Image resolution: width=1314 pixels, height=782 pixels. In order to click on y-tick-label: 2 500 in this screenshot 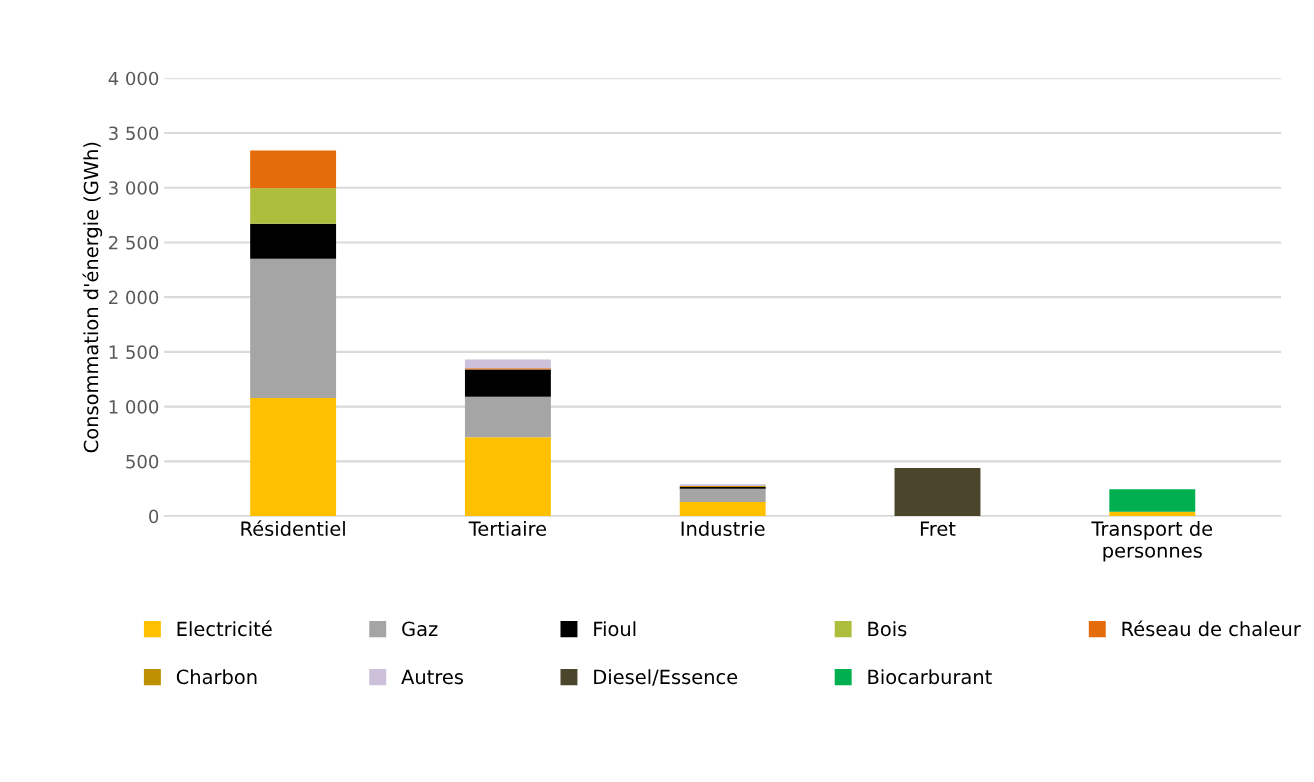, I will do `click(134, 242)`.